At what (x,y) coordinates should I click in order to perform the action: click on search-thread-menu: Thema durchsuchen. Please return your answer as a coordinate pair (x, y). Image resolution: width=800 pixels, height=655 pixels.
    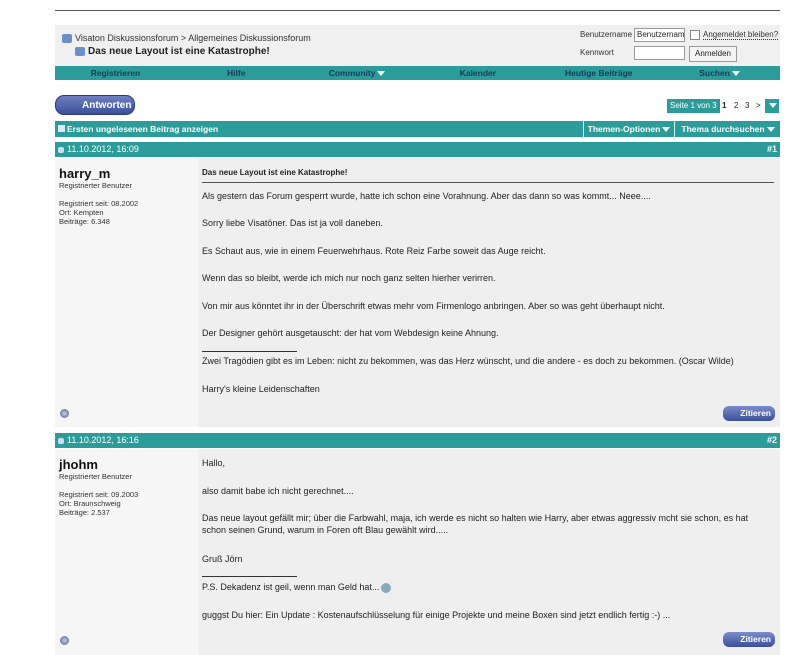
    Looking at the image, I should click on (727, 129).